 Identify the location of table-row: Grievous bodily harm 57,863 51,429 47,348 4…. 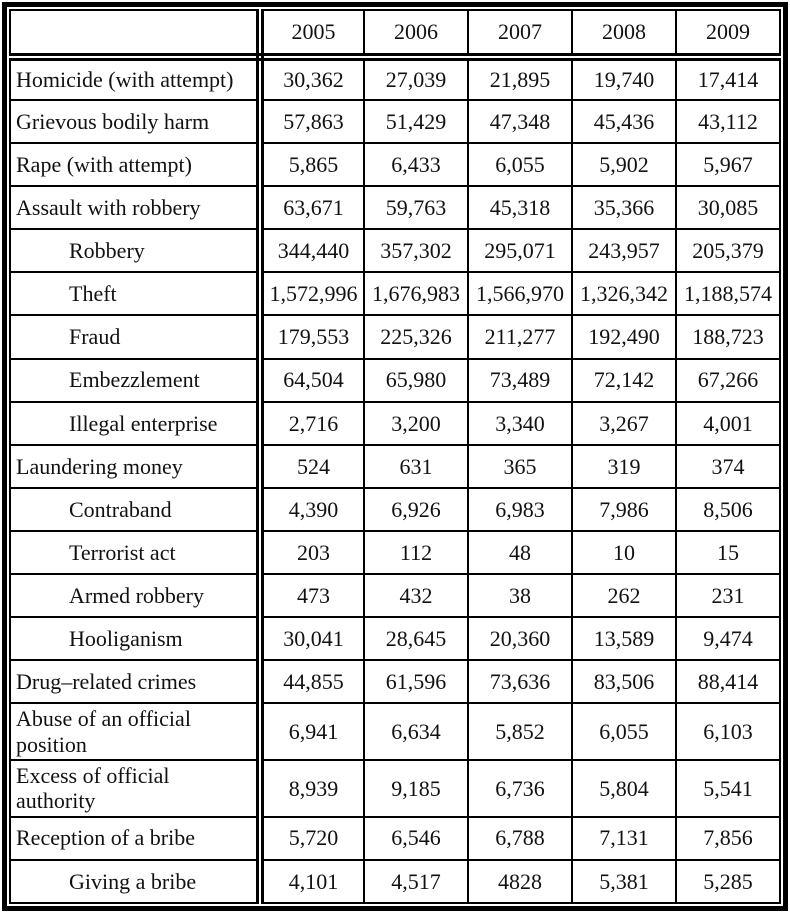
(395, 122).